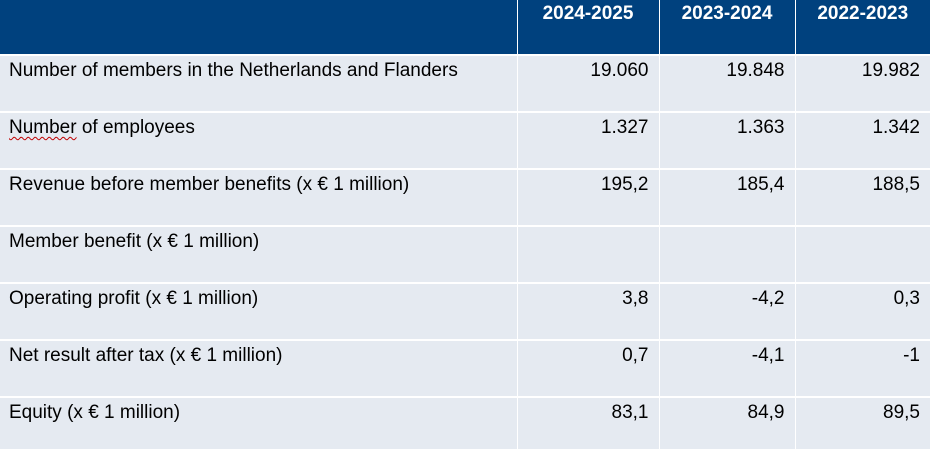 This screenshot has height=449, width=930. I want to click on cell-value: 0,7, so click(587, 368).